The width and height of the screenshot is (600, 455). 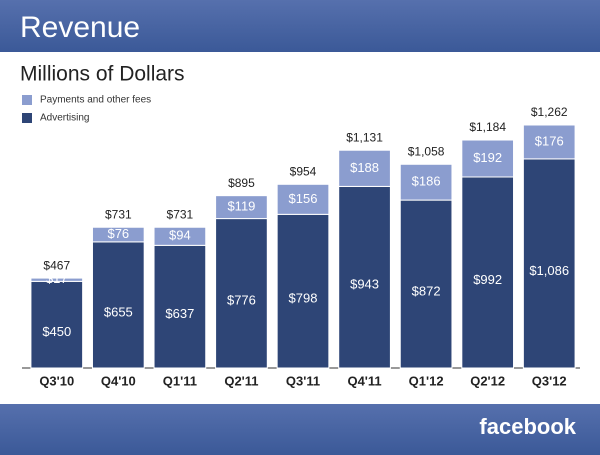 I want to click on segment-label: $176, so click(x=549, y=140).